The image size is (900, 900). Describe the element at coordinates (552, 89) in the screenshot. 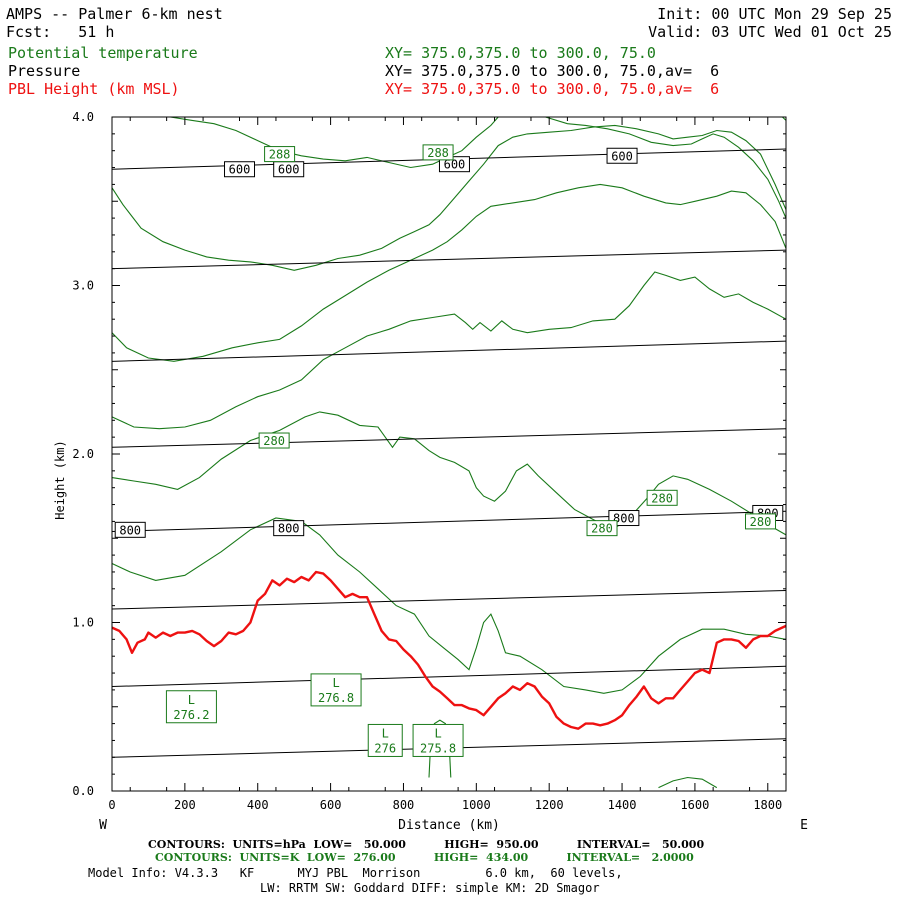

I see `field-xy-pbl: XY= 375.0,375.0 to 300.0, 75.0,av= 6` at that location.